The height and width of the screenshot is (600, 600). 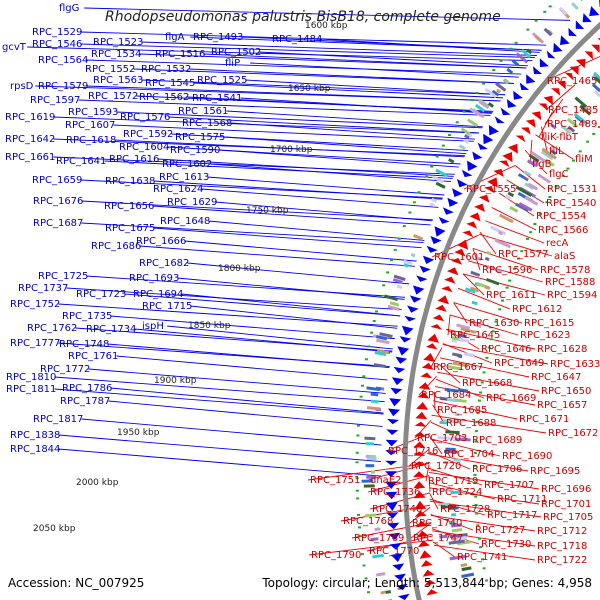 What do you see at coordinates (22, 86) in the screenshot?
I see `gene-label-forward: rpsD` at bounding box center [22, 86].